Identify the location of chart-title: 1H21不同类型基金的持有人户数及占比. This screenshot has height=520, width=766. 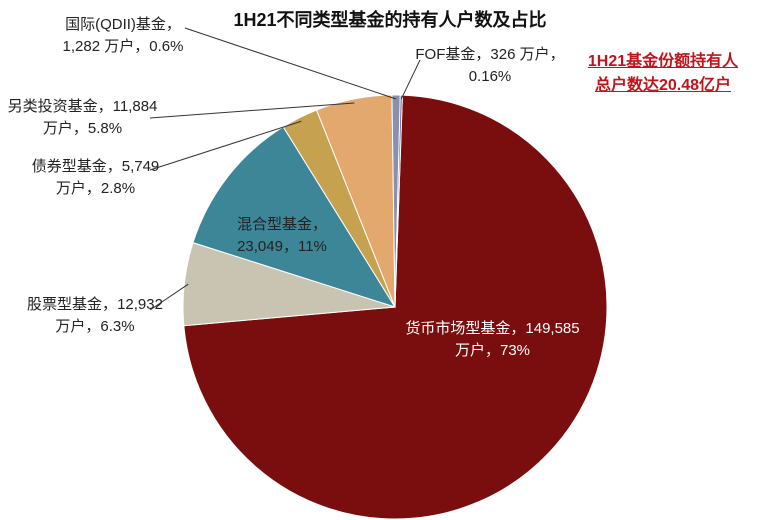
(390, 20).